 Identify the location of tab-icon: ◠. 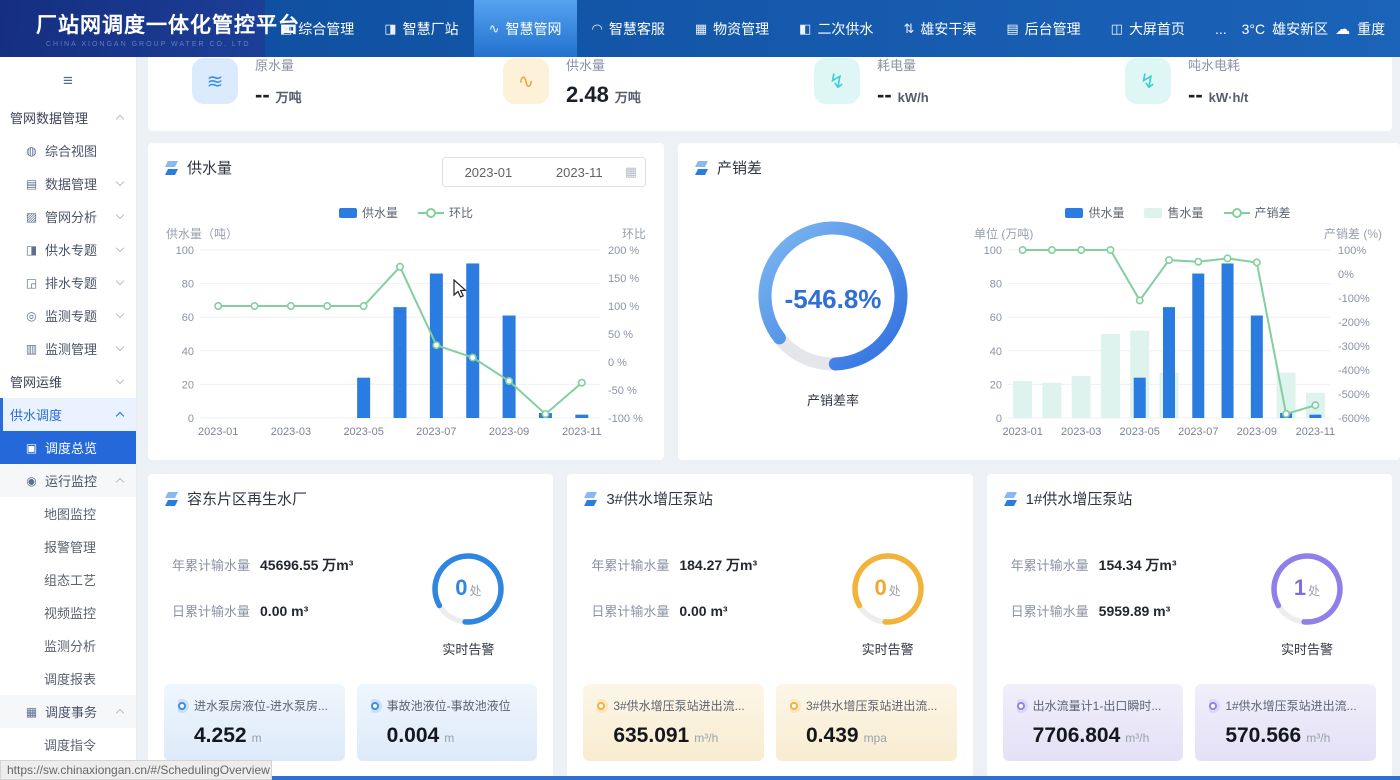
(597, 28).